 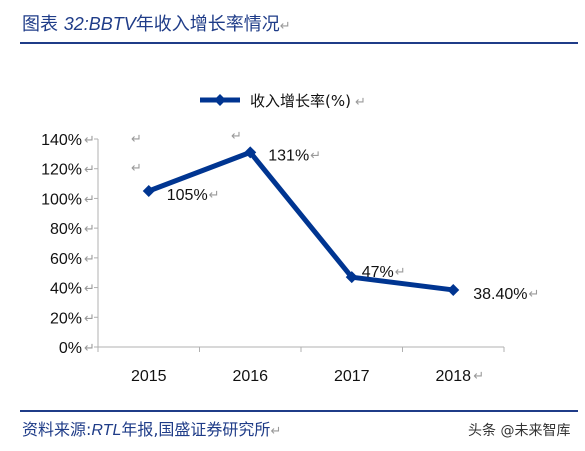 I want to click on y-tick-label: 60%, so click(x=66, y=259).